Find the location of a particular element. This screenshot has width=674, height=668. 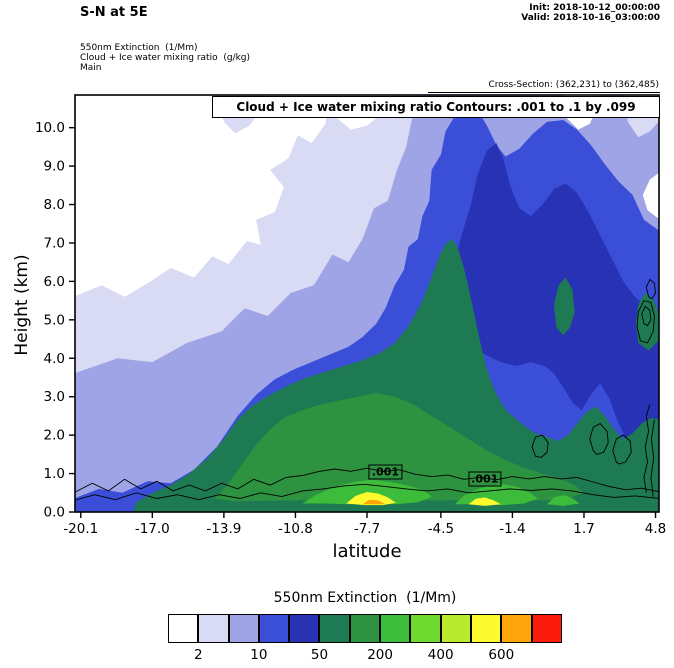

field-label-extinction: 550nm Extinction (1/Mm) is located at coordinates (139, 48).